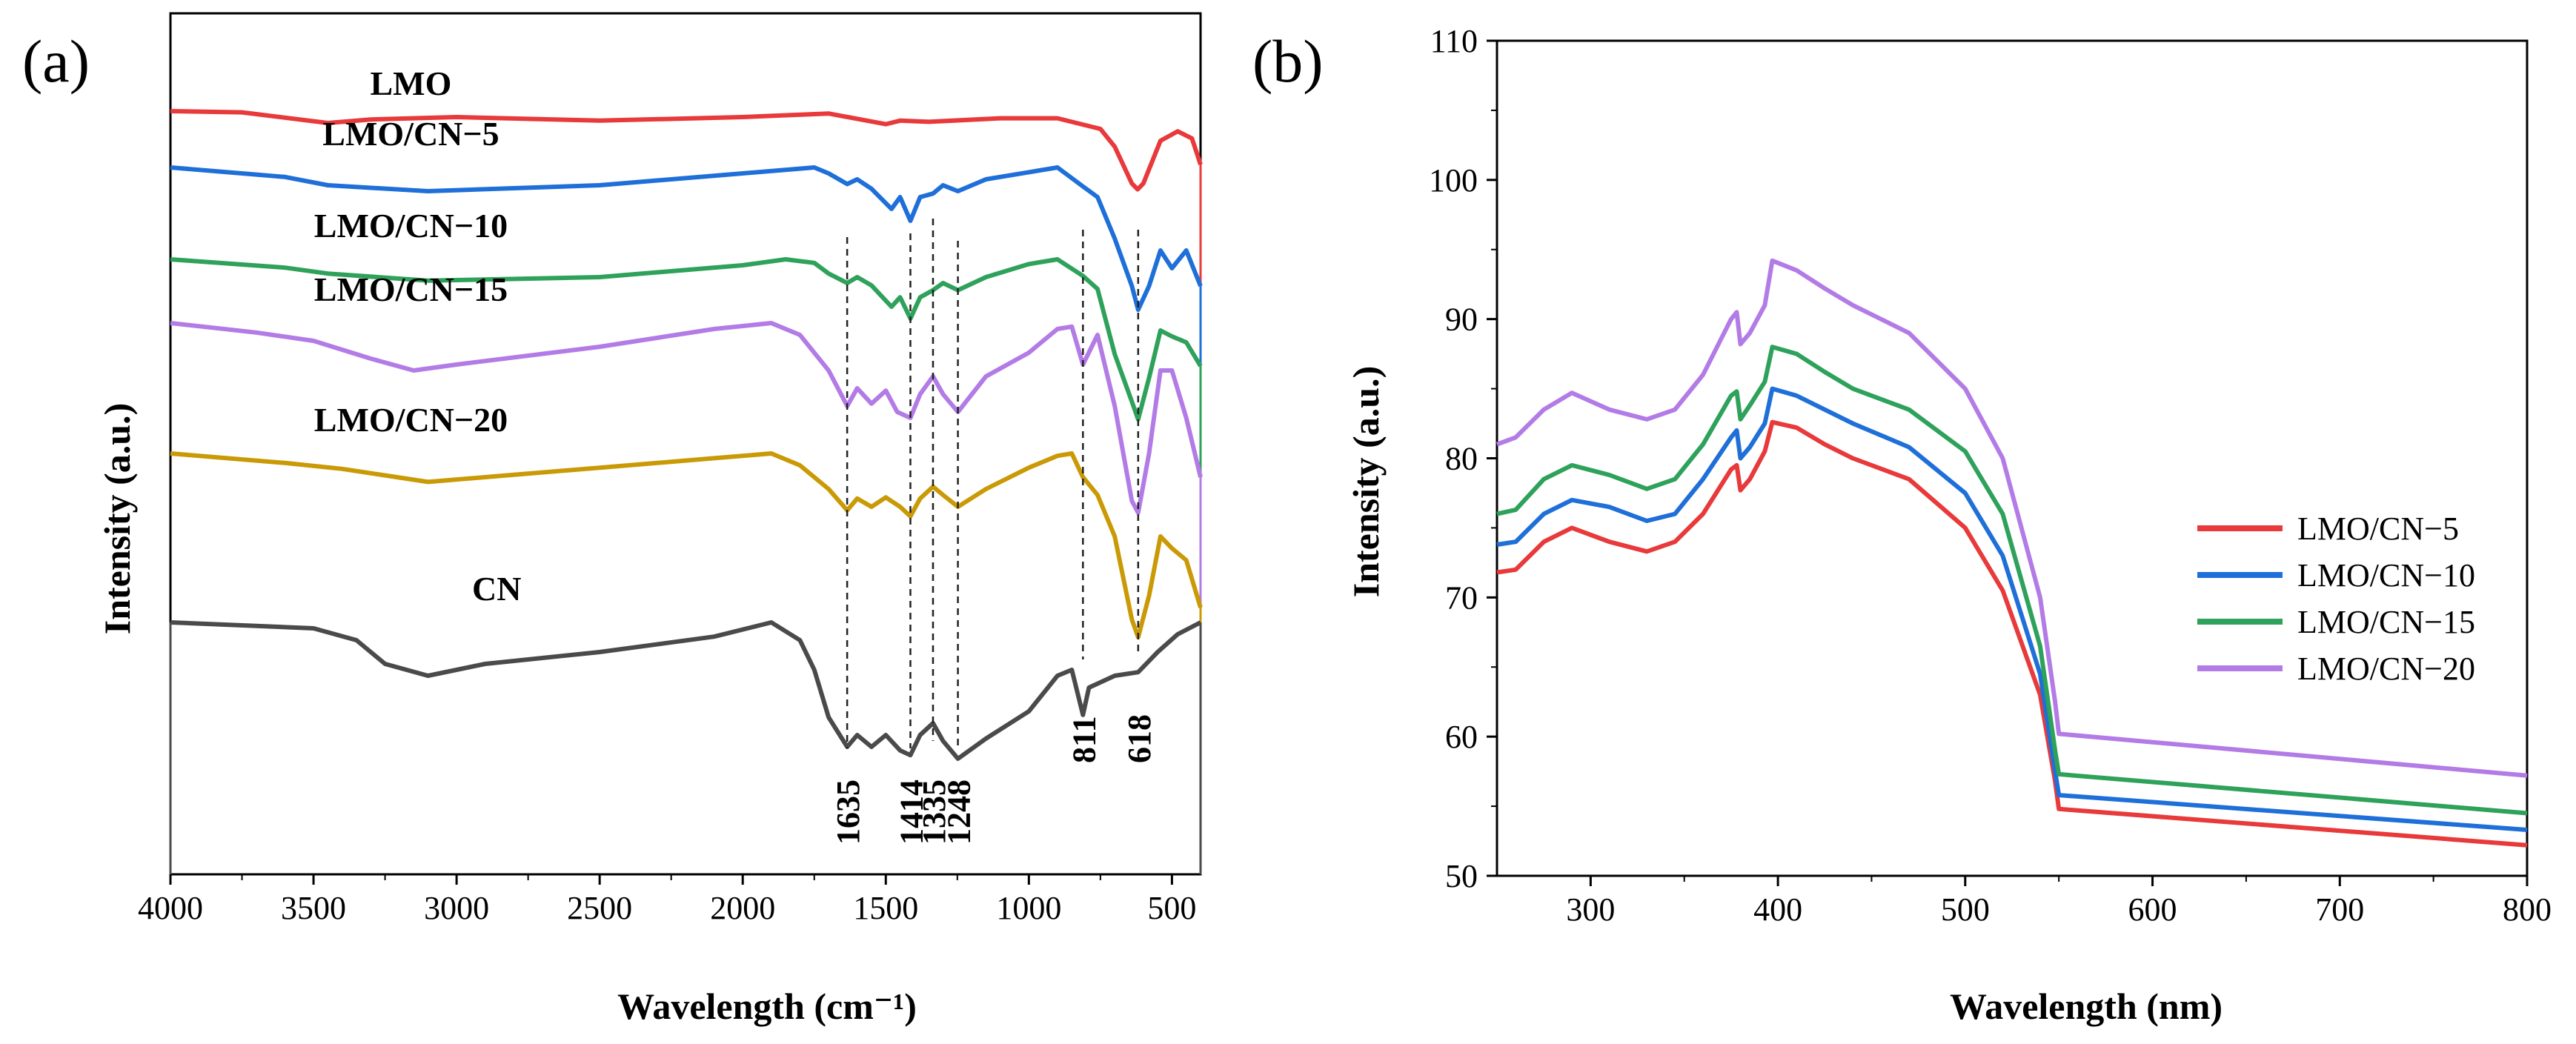  I want to click on series-label-a-lmo-cn-15: LMO/CN−15, so click(411, 289).